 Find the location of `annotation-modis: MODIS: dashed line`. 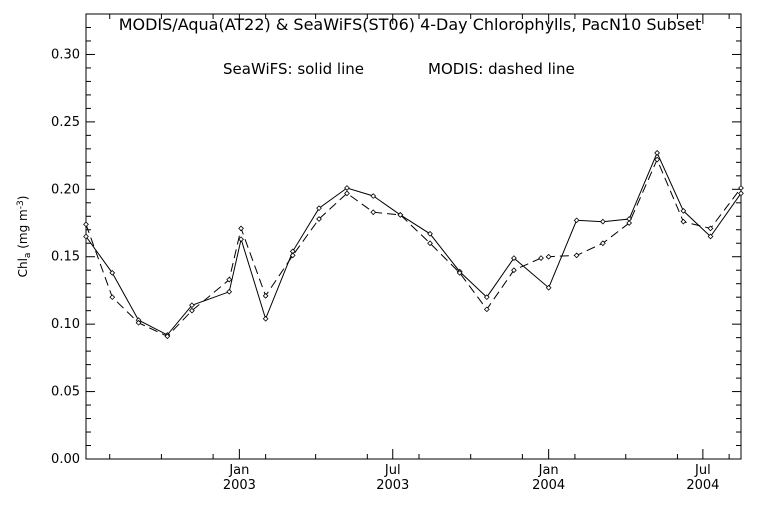

annotation-modis: MODIS: dashed line is located at coordinates (501, 69).